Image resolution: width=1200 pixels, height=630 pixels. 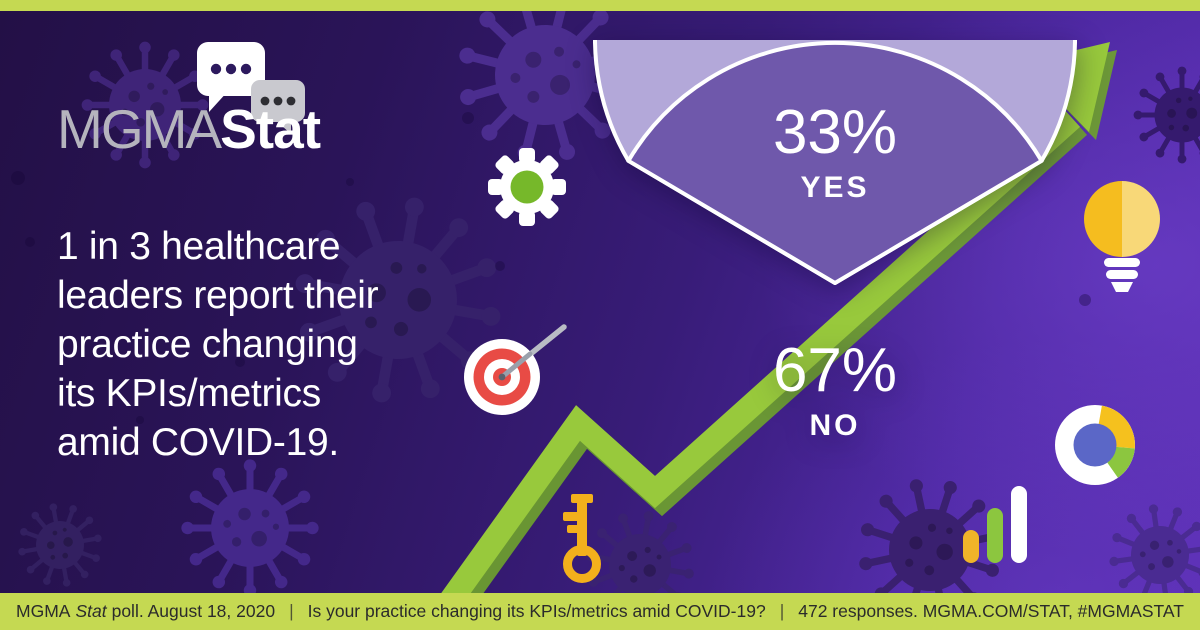 What do you see at coordinates (835, 187) in the screenshot?
I see `yes-label: YES` at bounding box center [835, 187].